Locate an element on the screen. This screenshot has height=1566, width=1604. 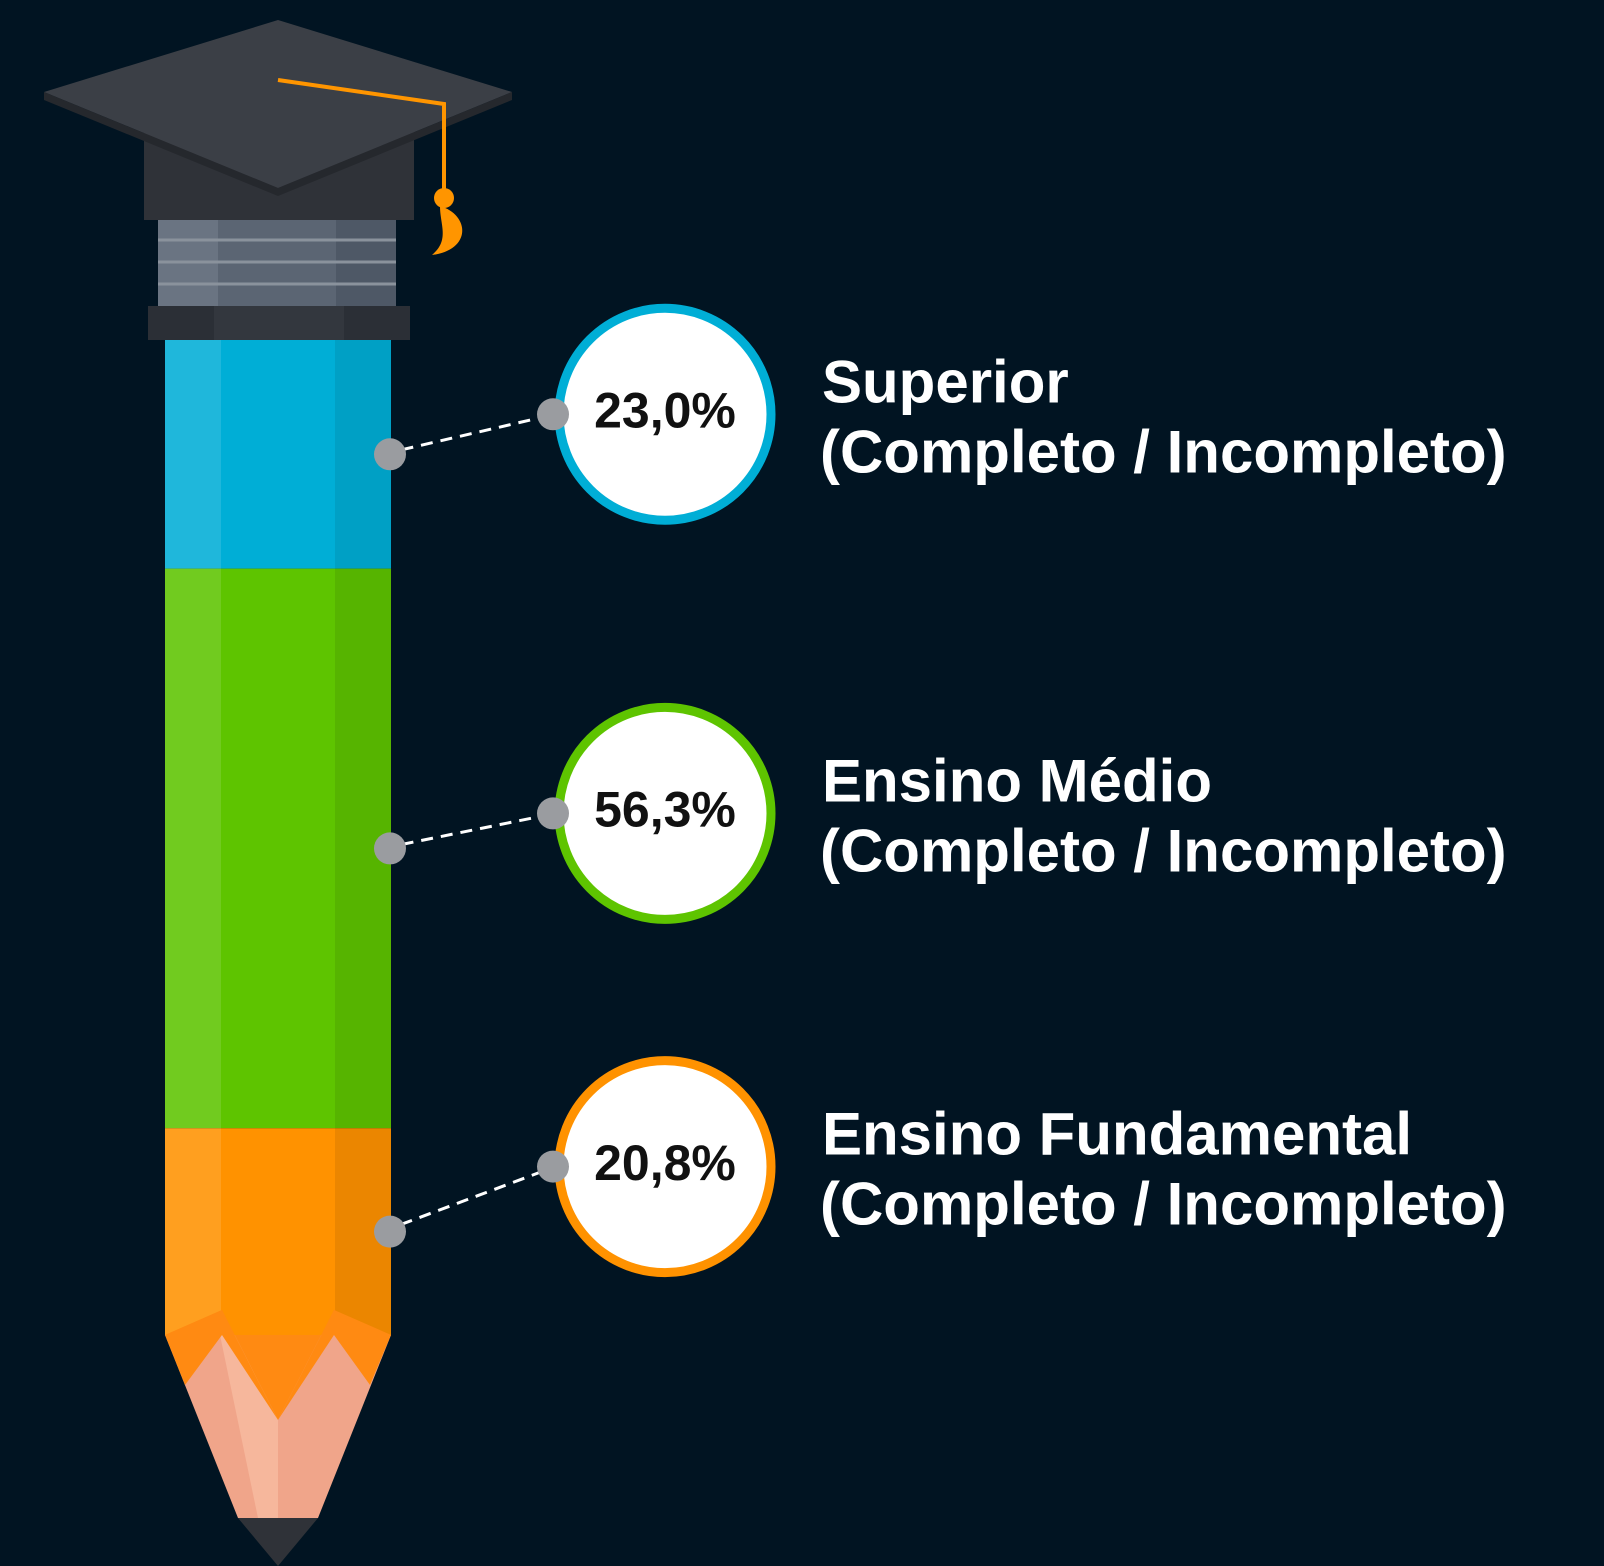
value-label: 23,0% is located at coordinates (665, 411).